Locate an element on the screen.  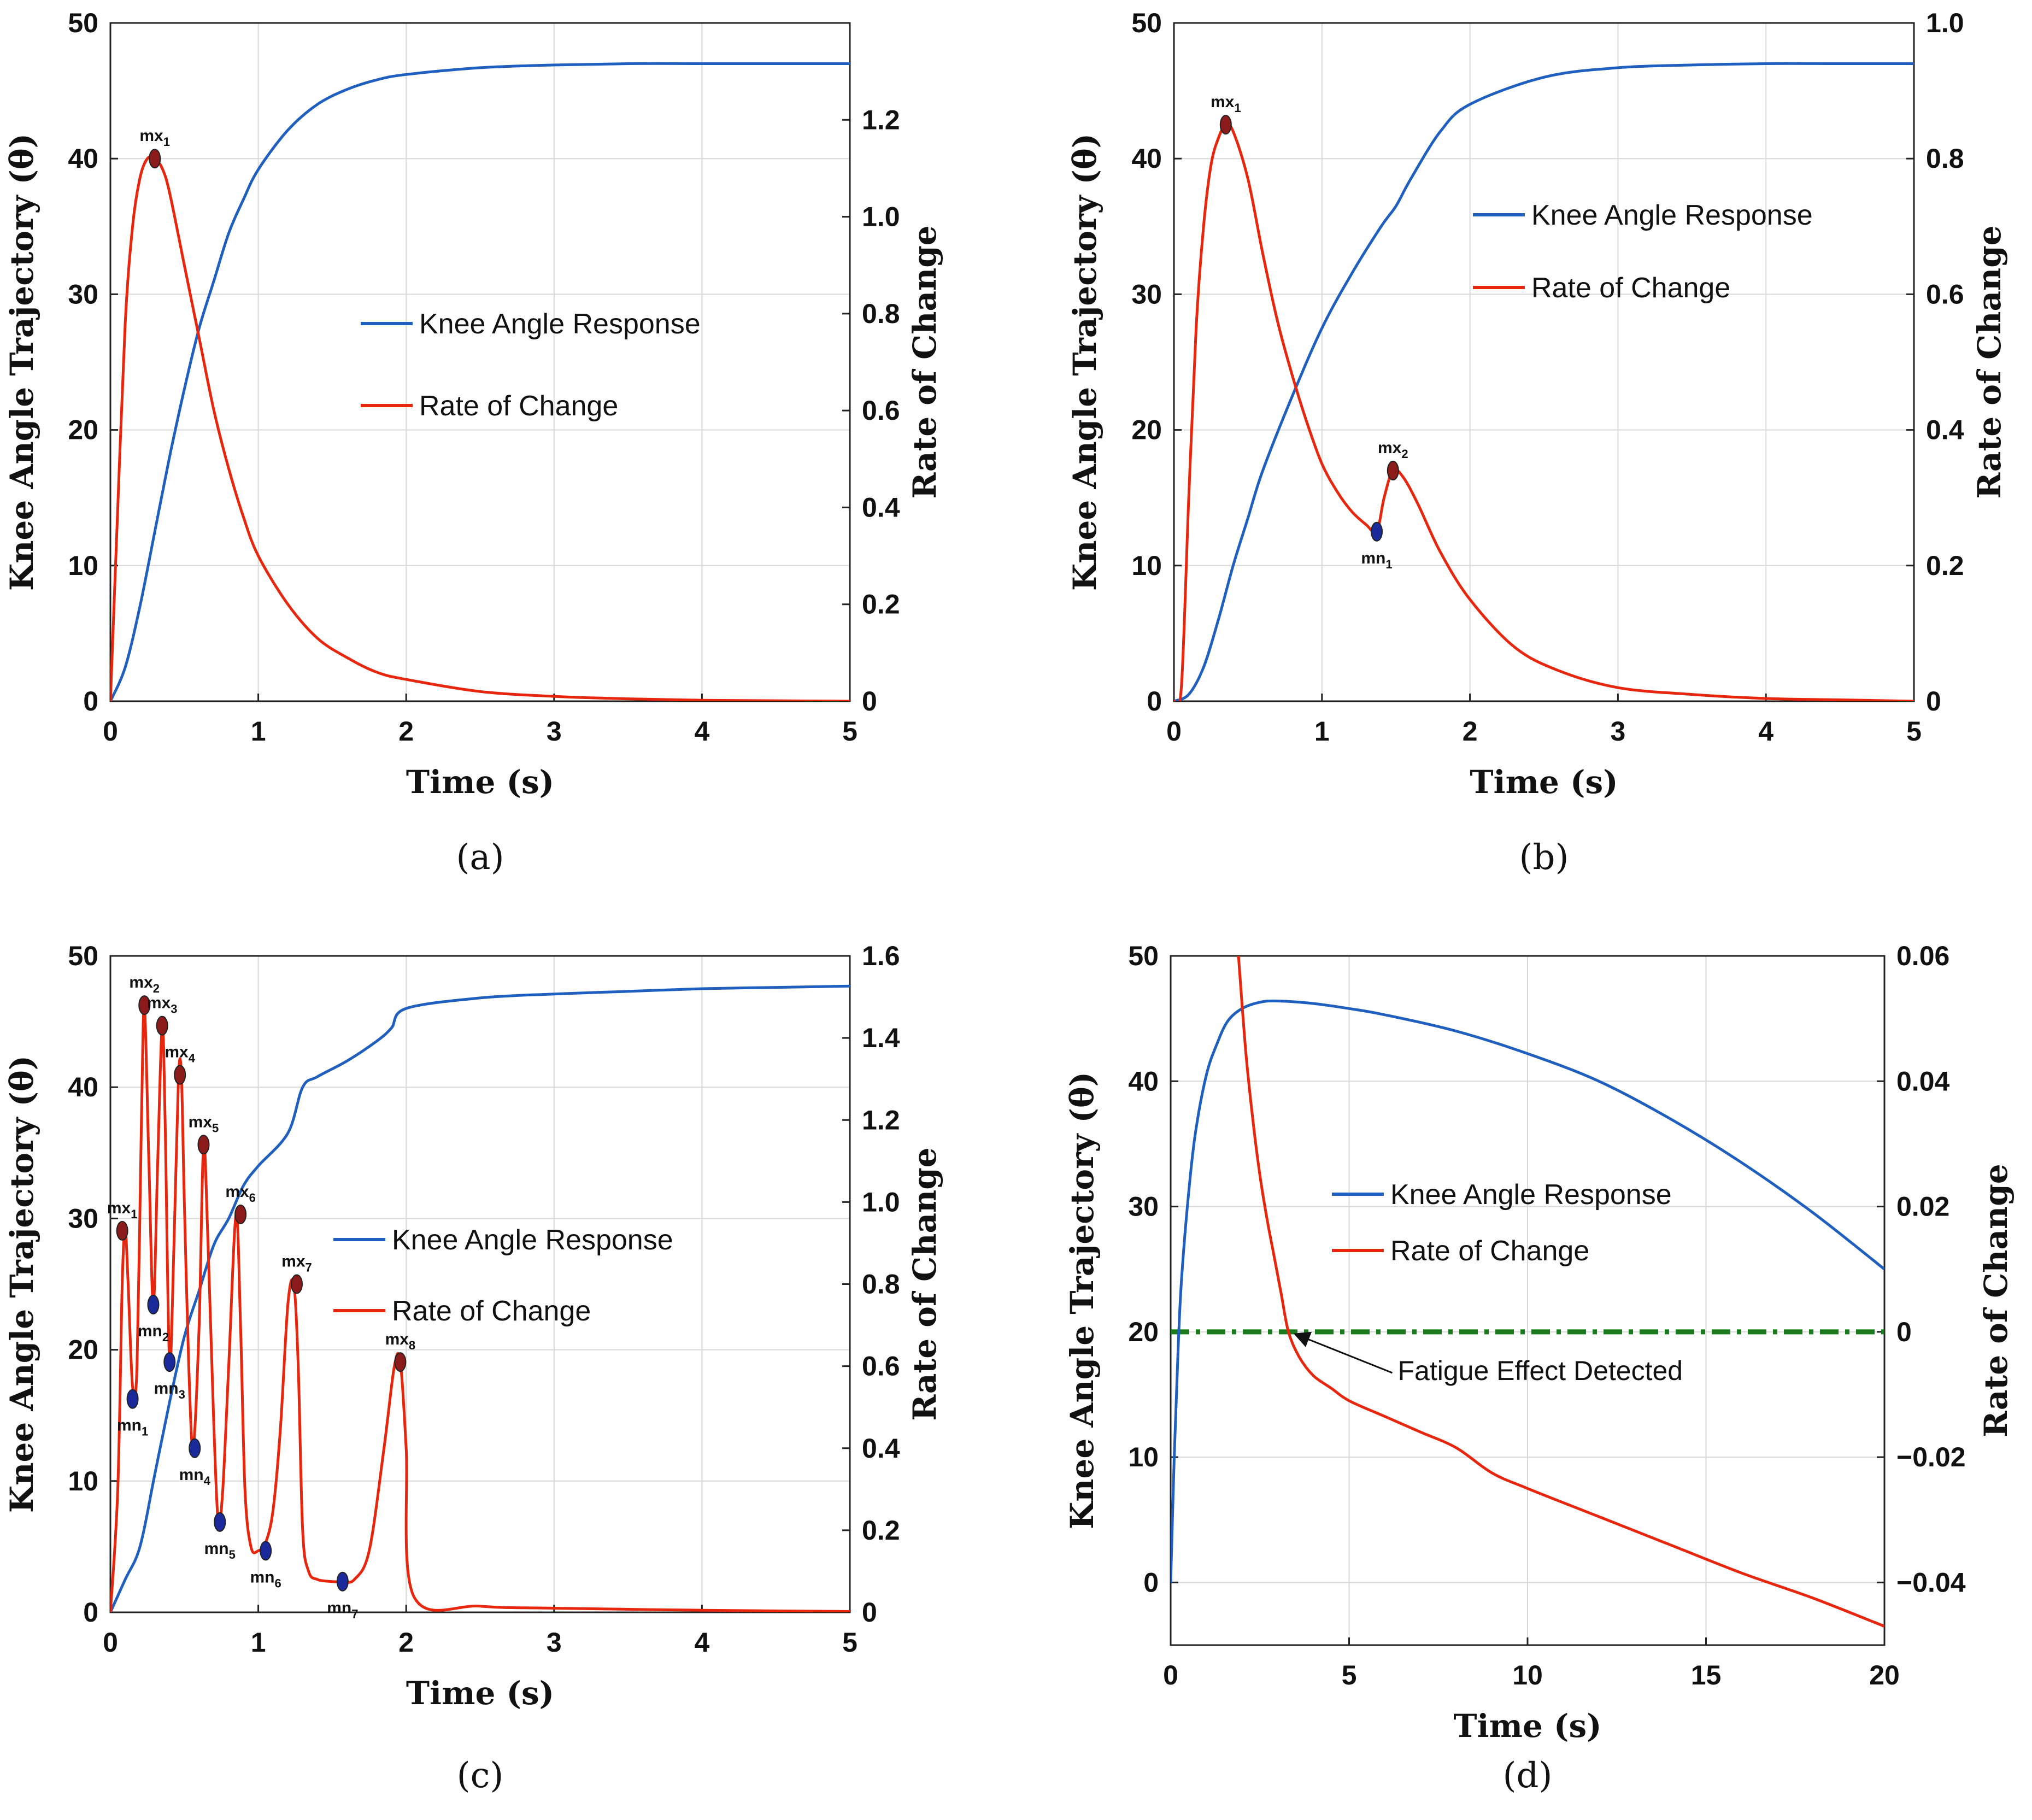
plot-area is located at coordinates (1544, 381).